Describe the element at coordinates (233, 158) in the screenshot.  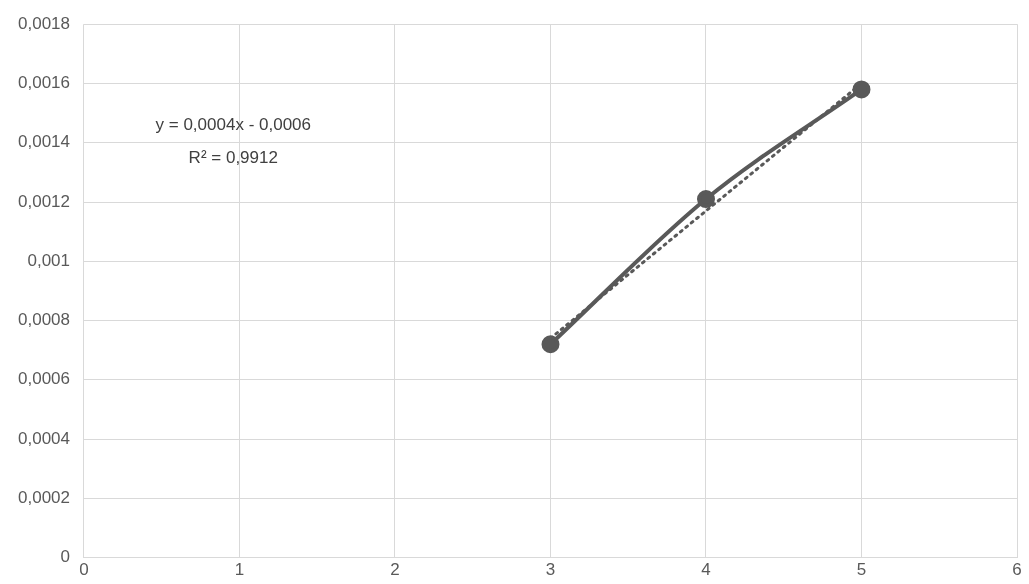
I see `annotation: R² = 0,9912` at that location.